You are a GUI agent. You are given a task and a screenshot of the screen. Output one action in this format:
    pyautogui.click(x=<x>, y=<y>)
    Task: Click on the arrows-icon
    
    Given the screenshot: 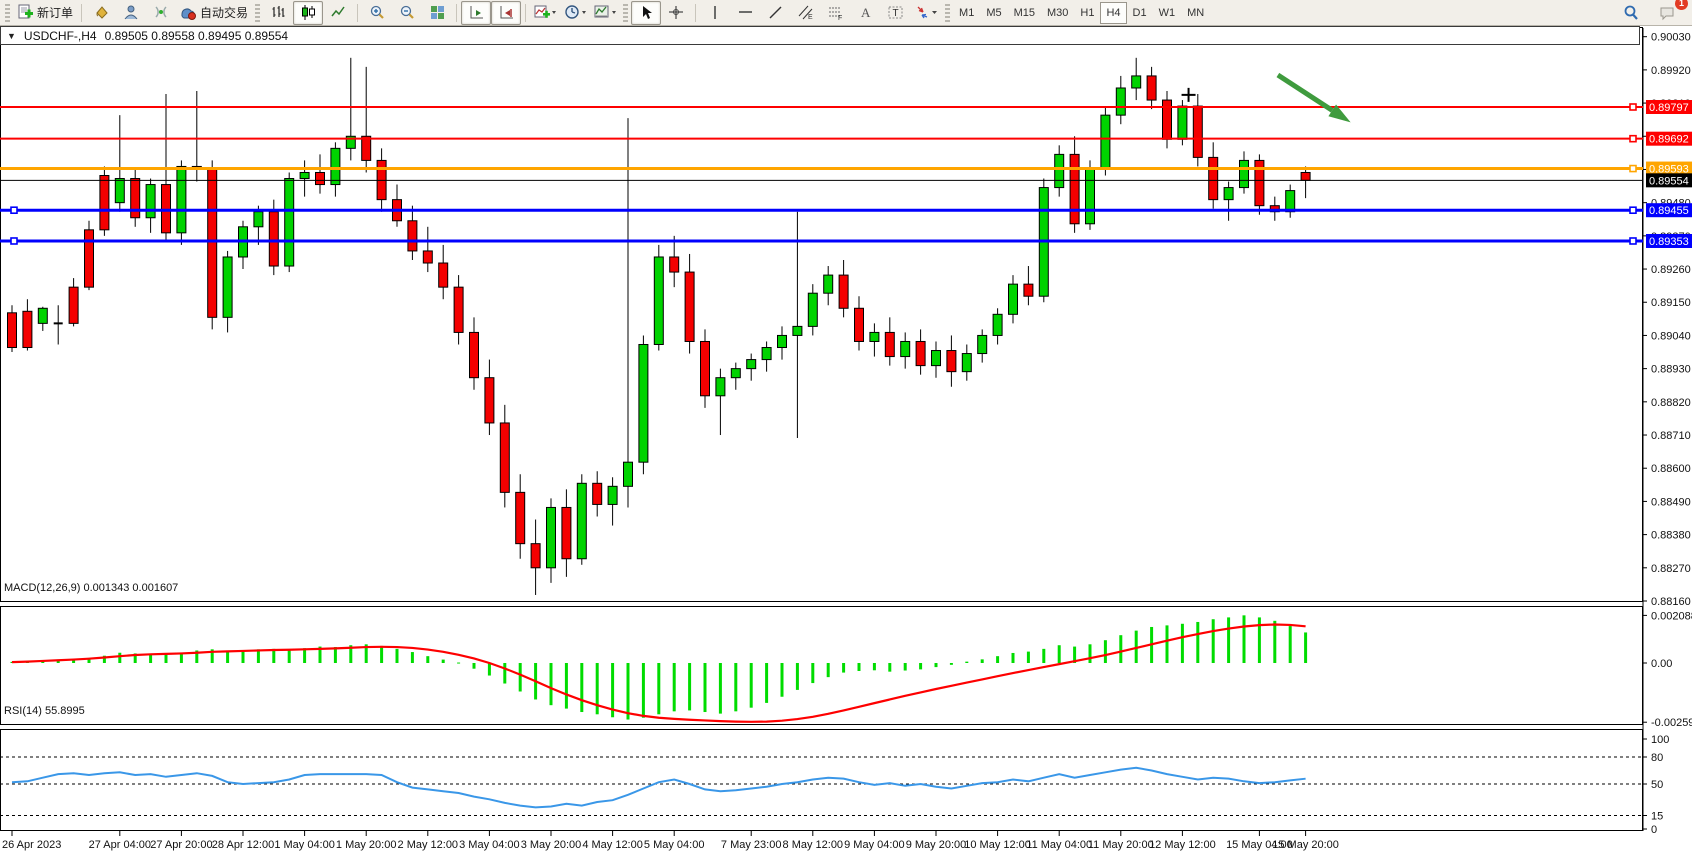 What is the action you would take?
    pyautogui.click(x=926, y=12)
    